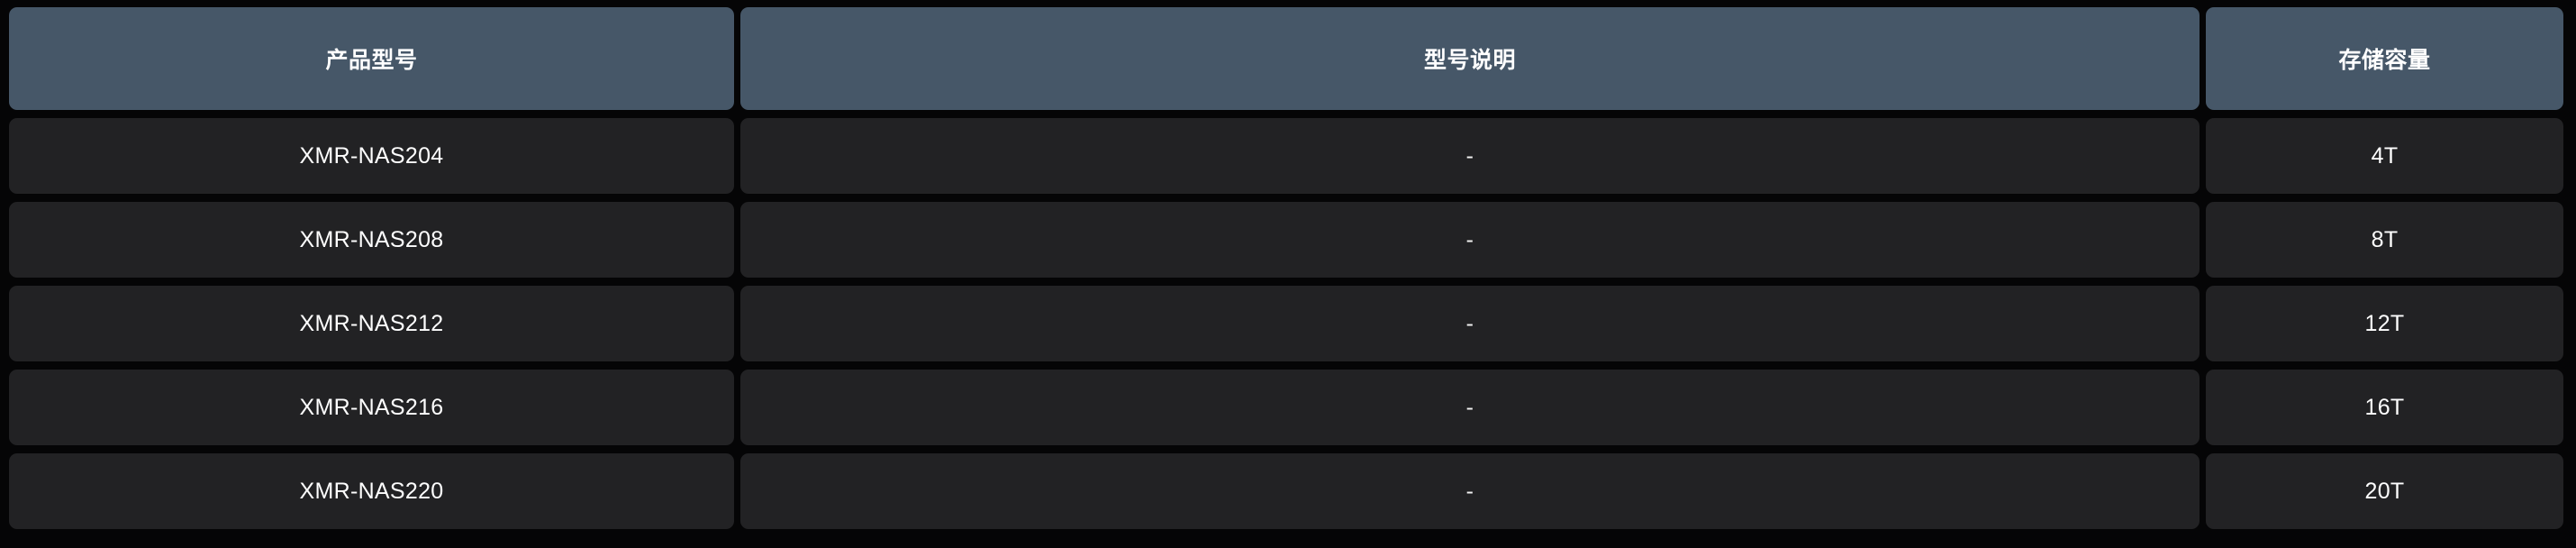  What do you see at coordinates (2384, 240) in the screenshot?
I see `cell-storage-capacity: 8T` at bounding box center [2384, 240].